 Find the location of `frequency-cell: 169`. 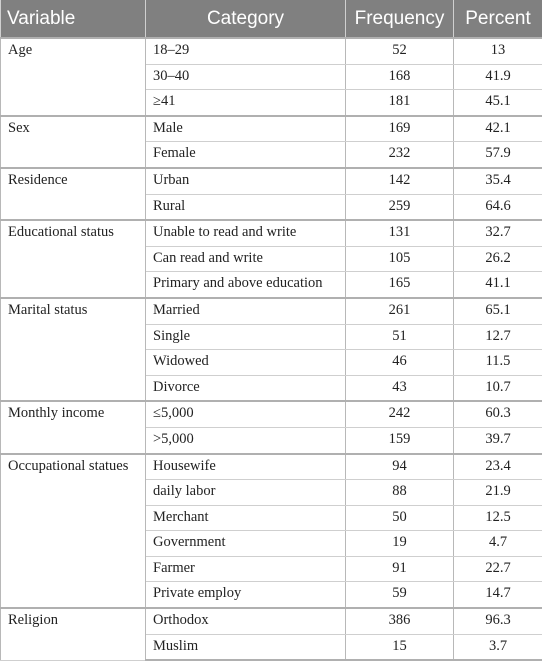

frequency-cell: 169 is located at coordinates (400, 129).